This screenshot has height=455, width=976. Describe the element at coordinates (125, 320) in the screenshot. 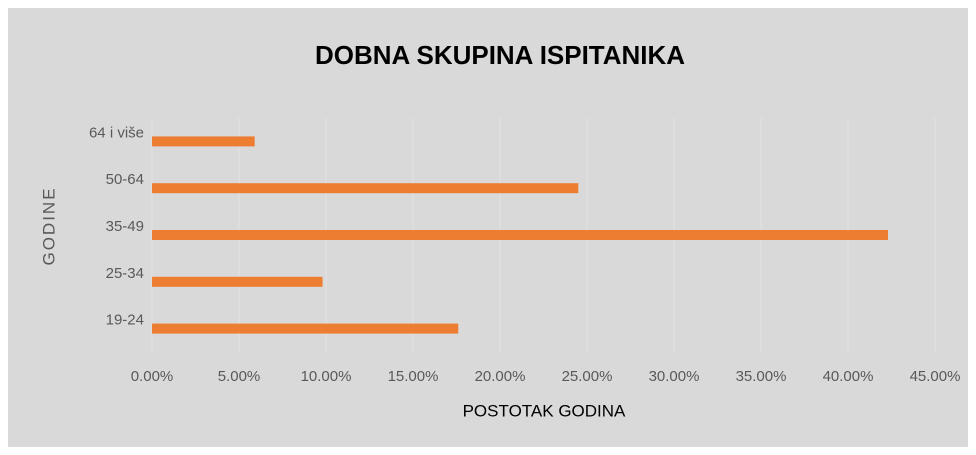

I see `y-tick-label: 19-24` at that location.